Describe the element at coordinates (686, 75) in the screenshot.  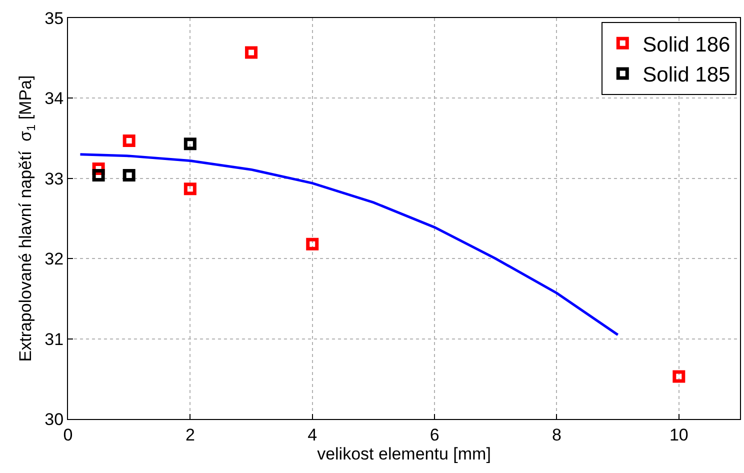
I see `legend-label: Solid 185` at that location.